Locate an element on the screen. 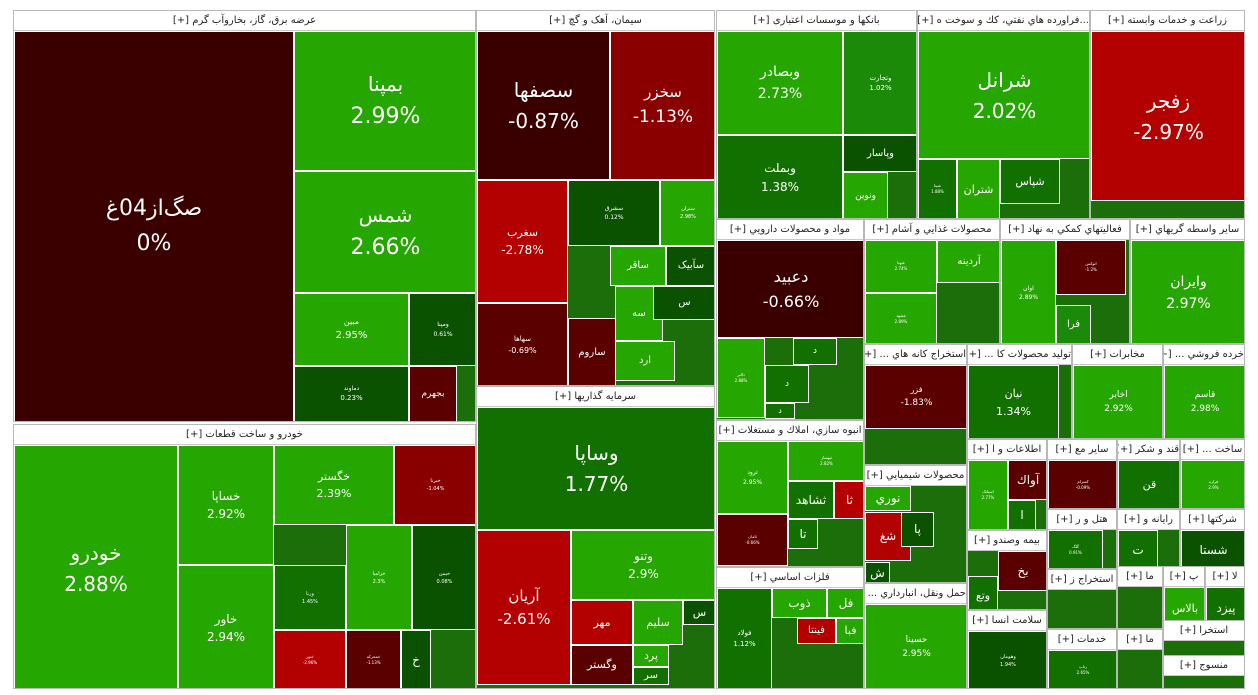 The height and width of the screenshot is (695, 1258). stock-tile: شرانل 2.02% is located at coordinates (1003, 95).